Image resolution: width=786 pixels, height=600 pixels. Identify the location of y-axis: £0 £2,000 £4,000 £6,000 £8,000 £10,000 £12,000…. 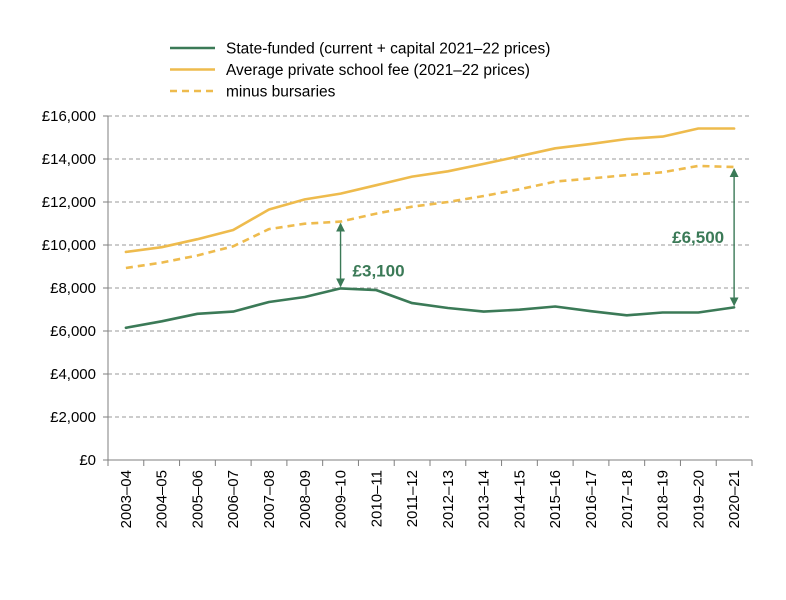
(75, 288).